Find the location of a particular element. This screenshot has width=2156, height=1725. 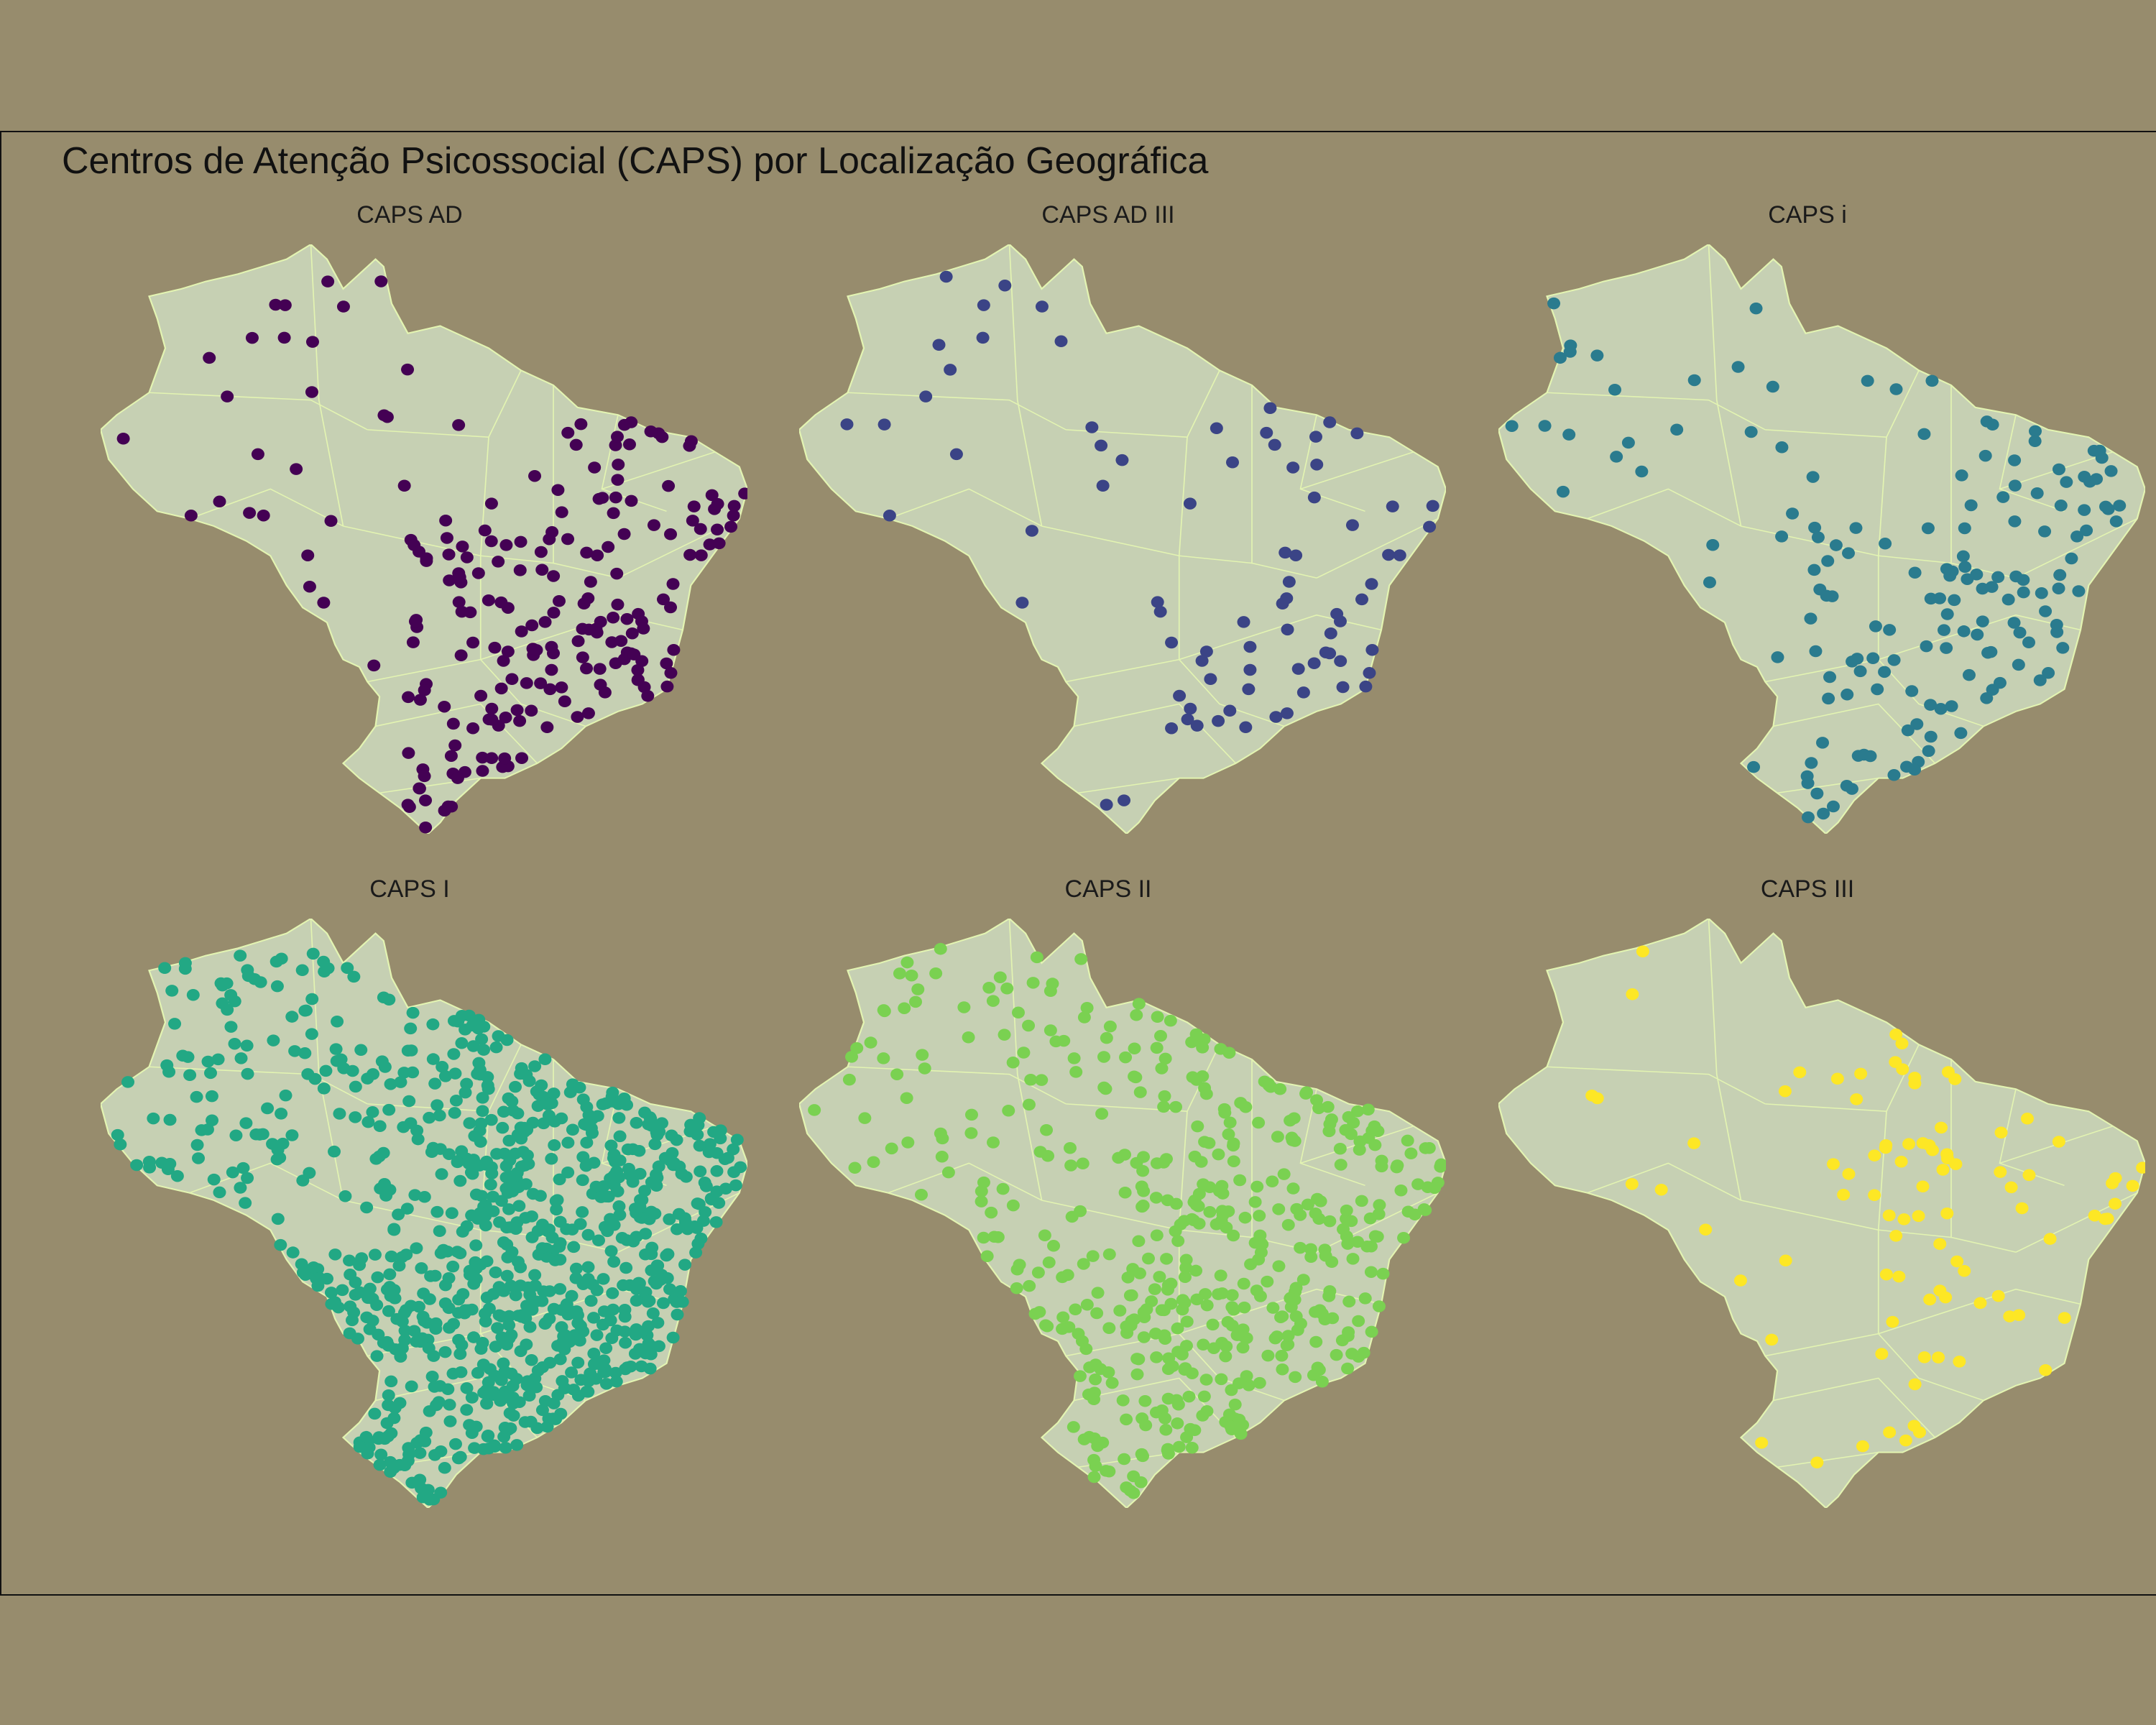

panel-title: CAPS AD III is located at coordinates (1108, 215).